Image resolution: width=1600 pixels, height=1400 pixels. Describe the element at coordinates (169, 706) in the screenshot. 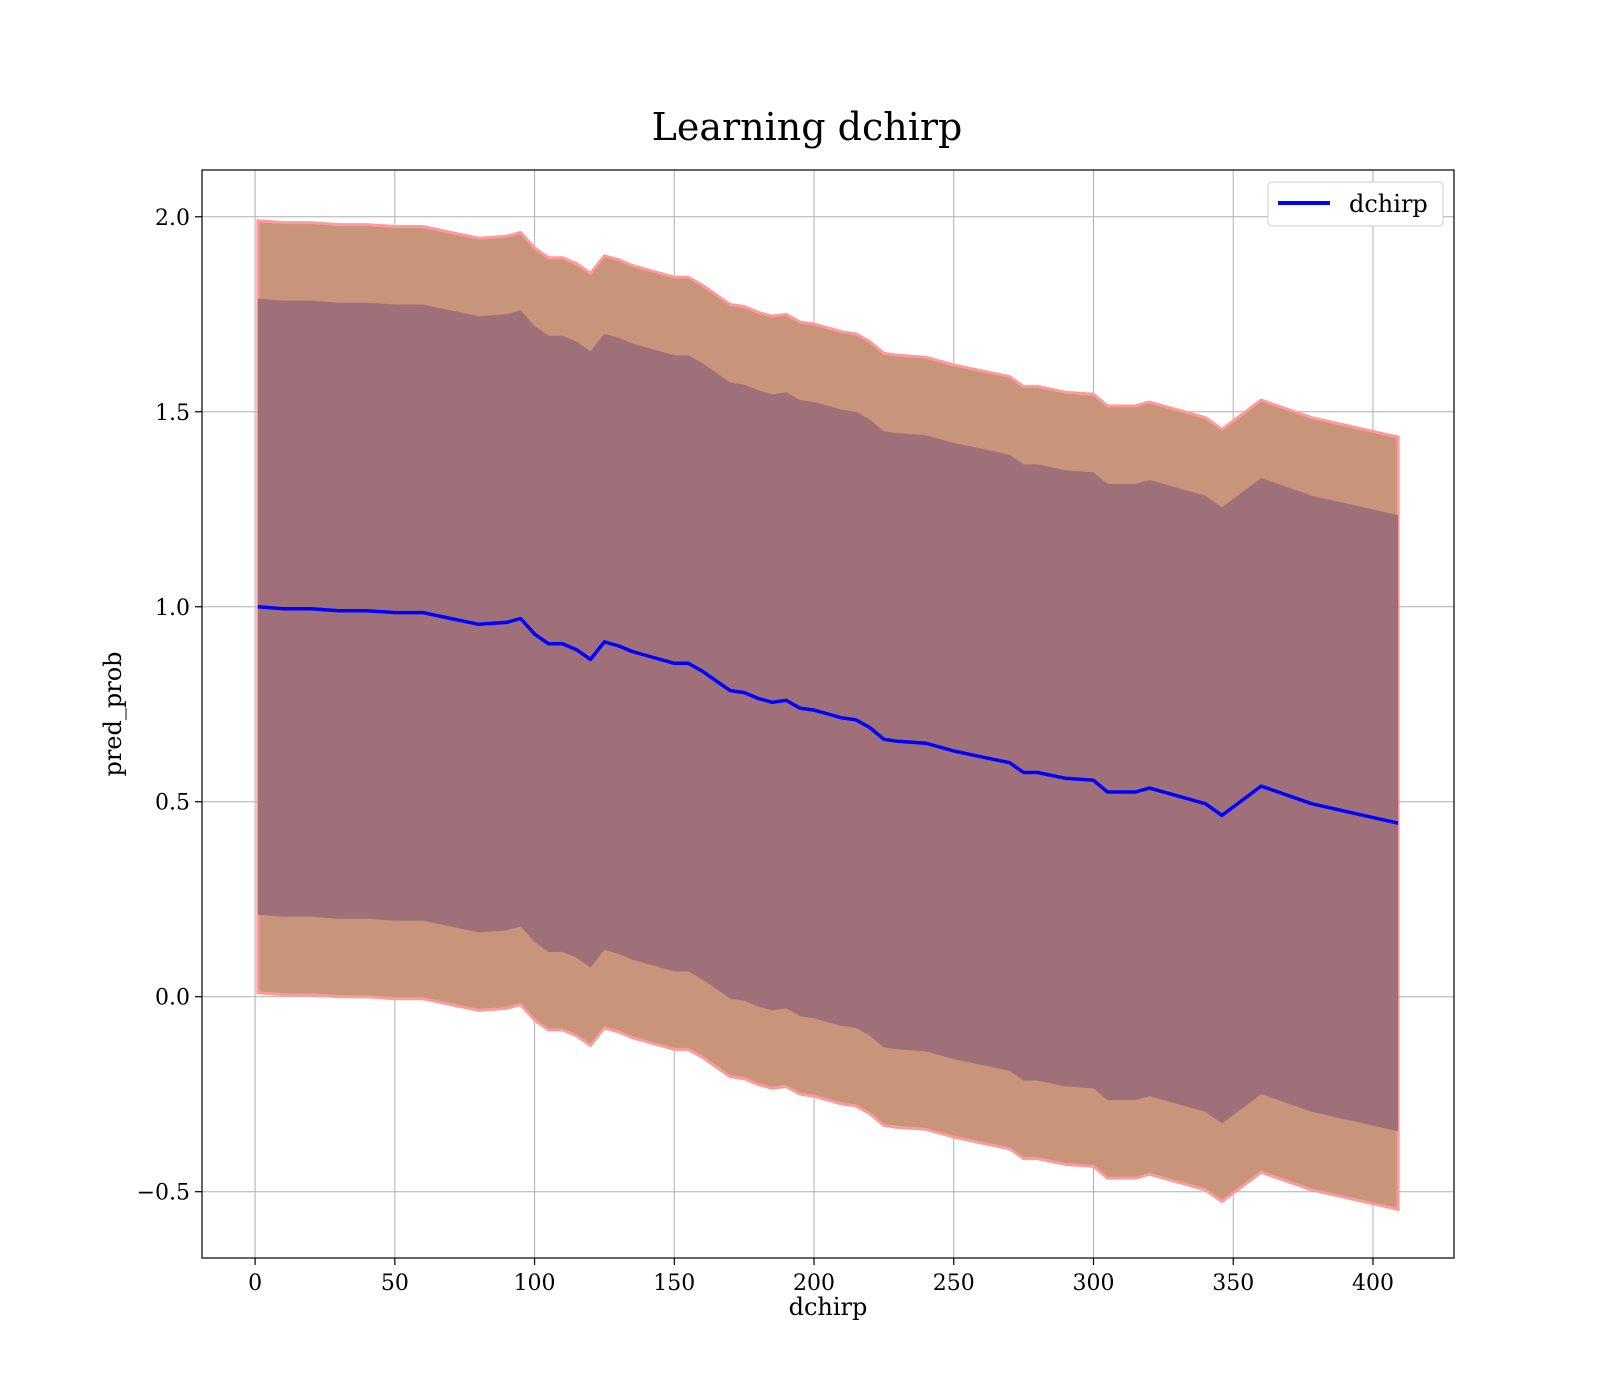

I see `y-axis-ticks: −0.5 0.0 0.5 1.0 1.5 2.0` at that location.